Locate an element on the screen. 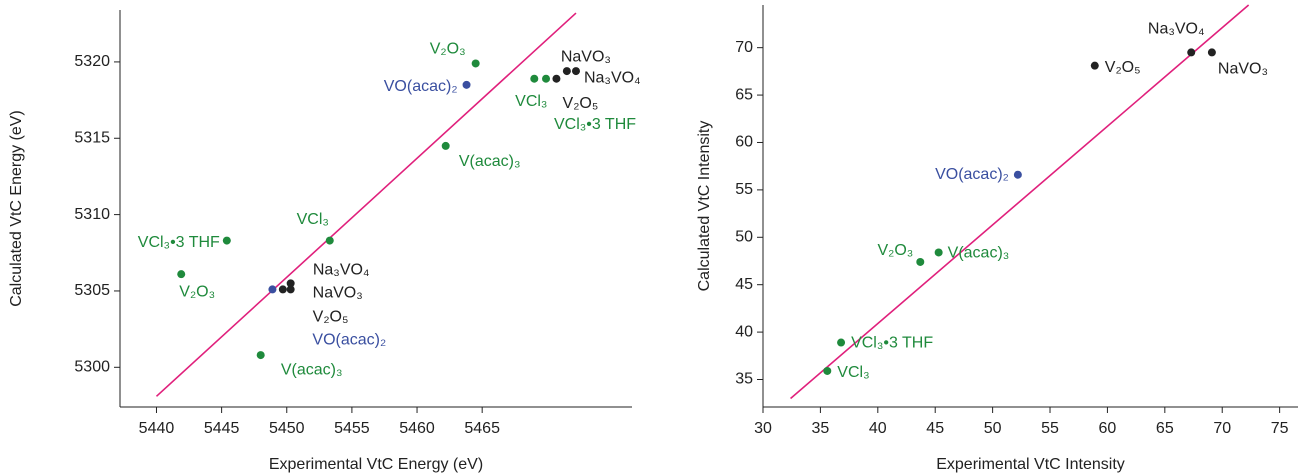 This screenshot has height=474, width=1309. y-axis-title: Calculated VtC Intensity is located at coordinates (704, 206).